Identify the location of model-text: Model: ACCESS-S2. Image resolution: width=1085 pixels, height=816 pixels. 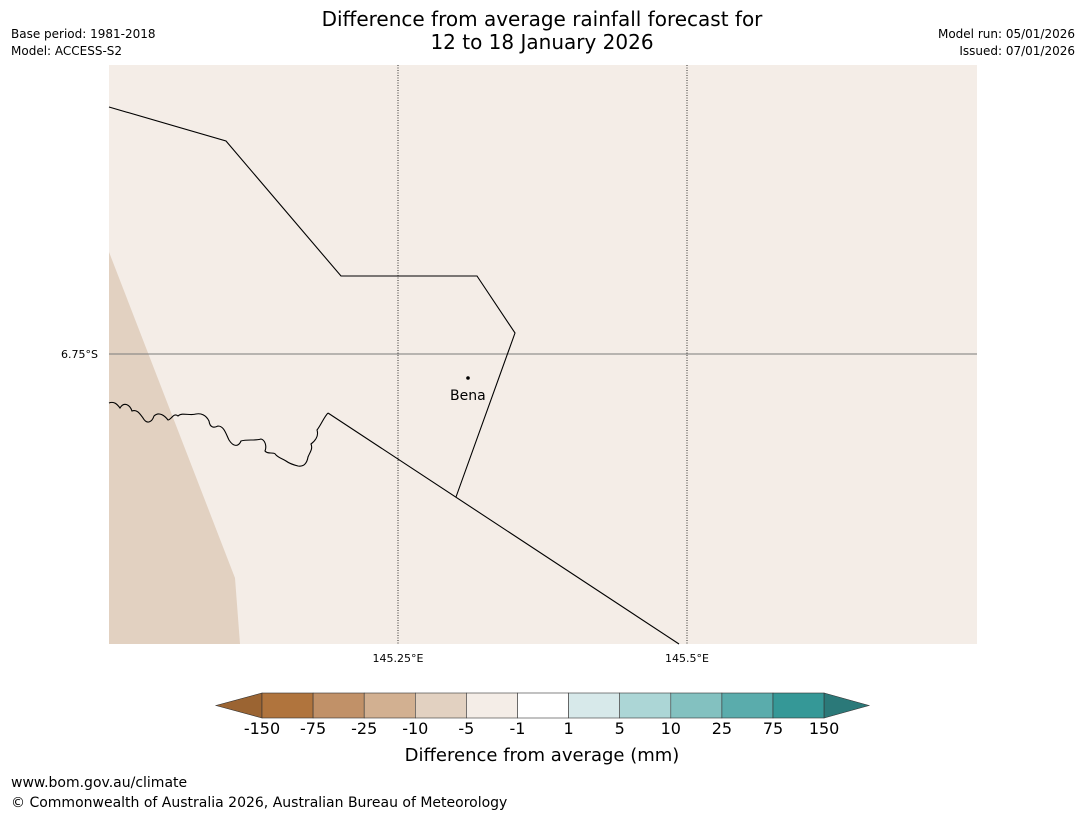
(67, 51).